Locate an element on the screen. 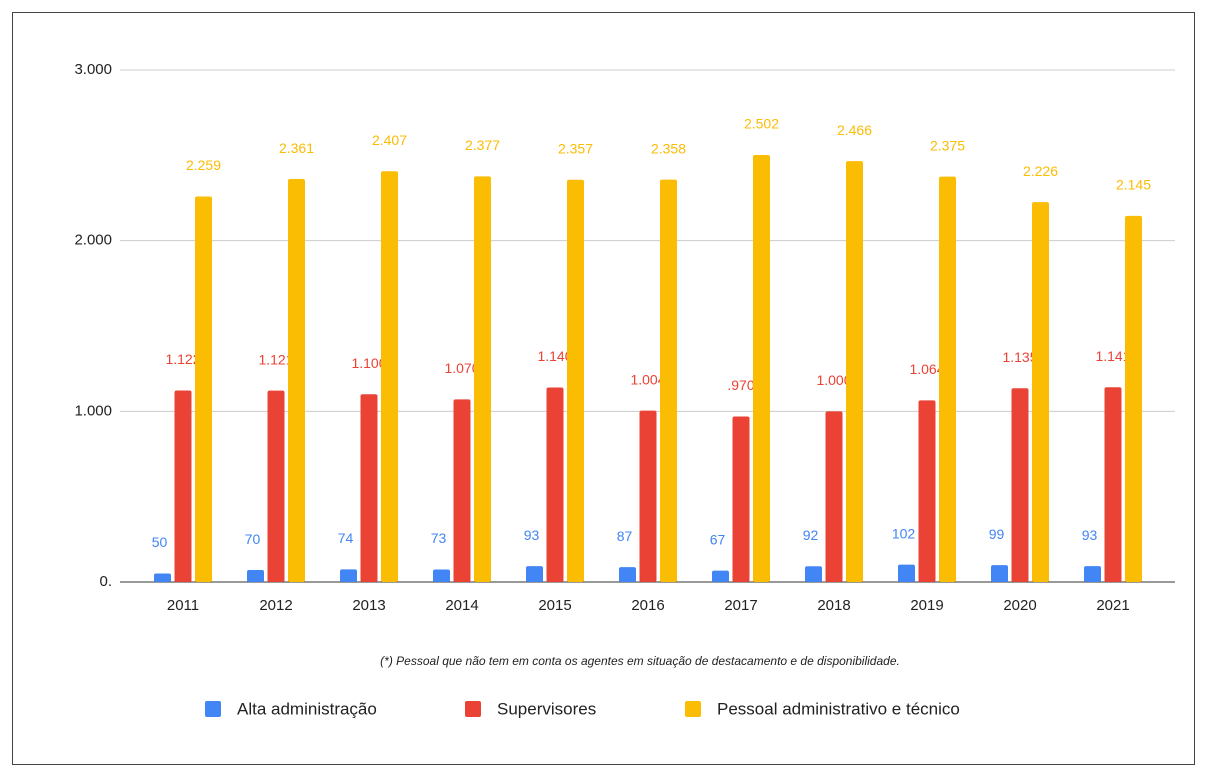  x-tick-label: 2018 is located at coordinates (833, 605).